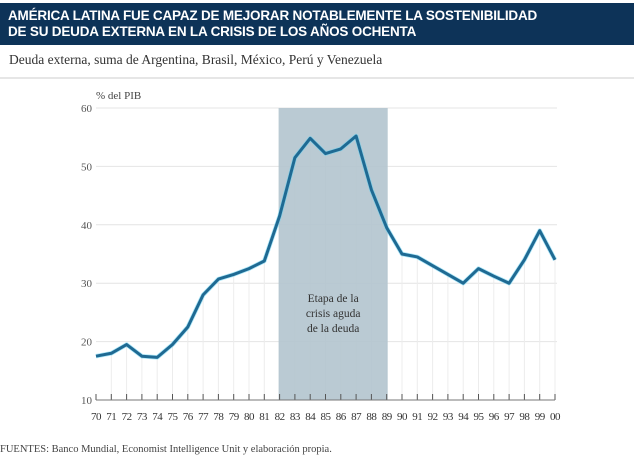  Describe the element at coordinates (87, 284) in the screenshot. I see `y-tick-label: 30` at that location.